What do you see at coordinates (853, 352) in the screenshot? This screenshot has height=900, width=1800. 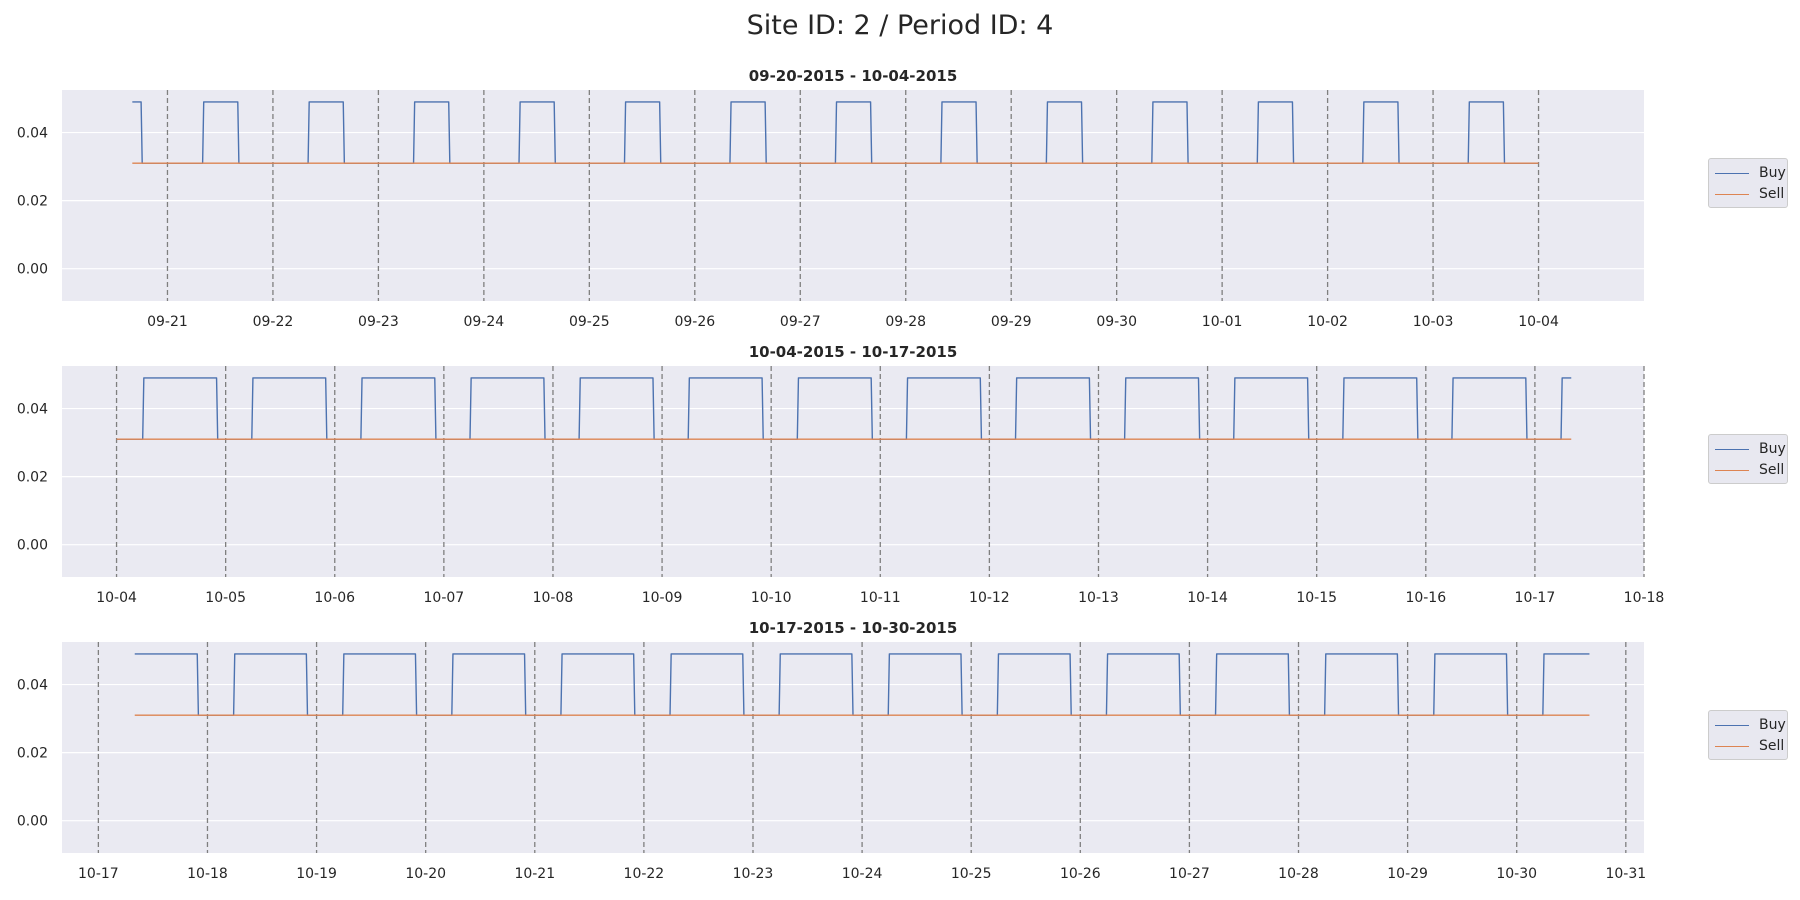 I see `subplot-2-title: 10-04-2015 - 10-17-2015` at bounding box center [853, 352].